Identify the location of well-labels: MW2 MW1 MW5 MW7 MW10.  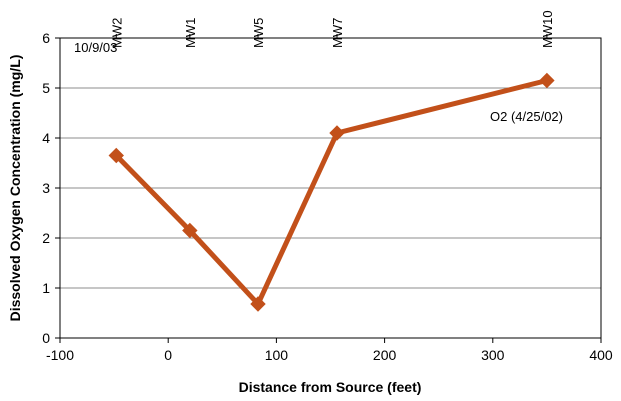
(332, 29).